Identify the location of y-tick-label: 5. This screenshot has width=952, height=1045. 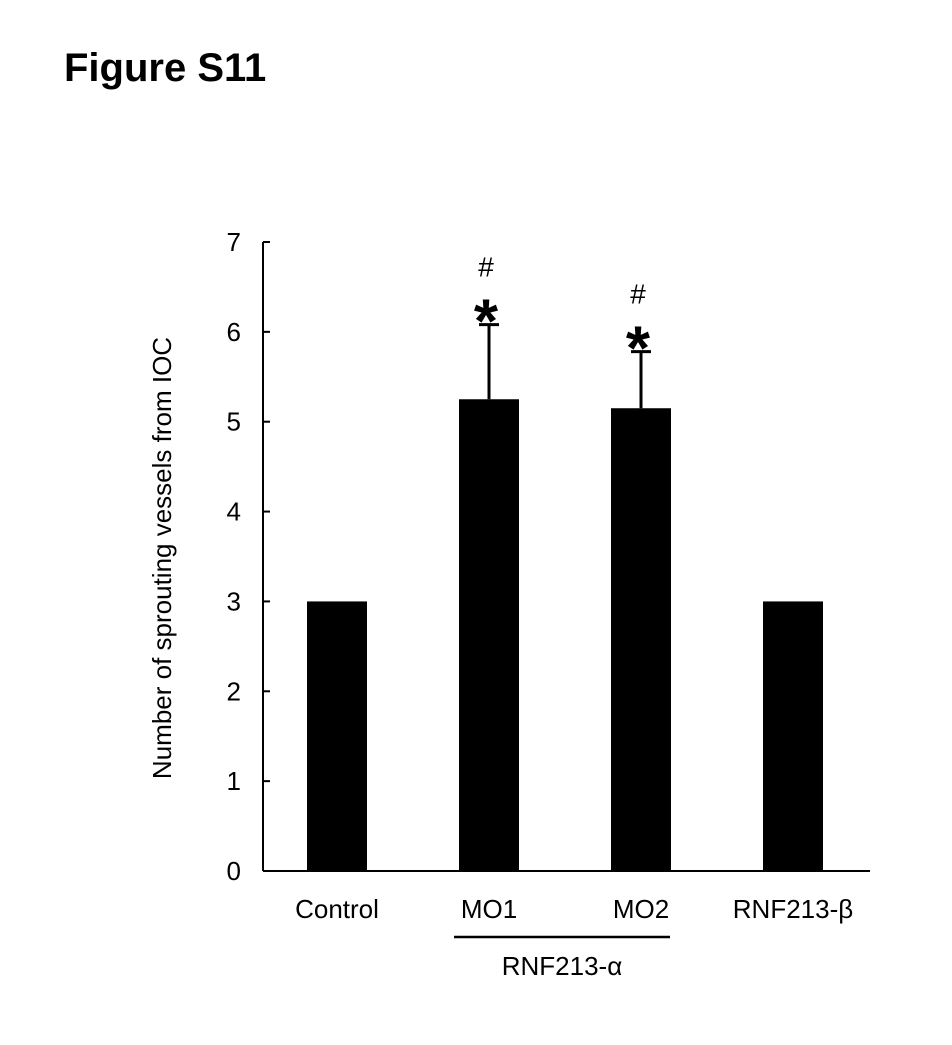
(234, 422).